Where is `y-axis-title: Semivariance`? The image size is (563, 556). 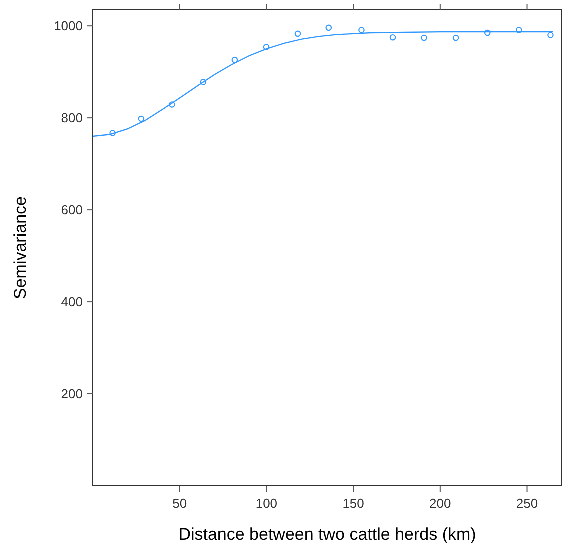 y-axis-title: Semivariance is located at coordinates (20, 248).